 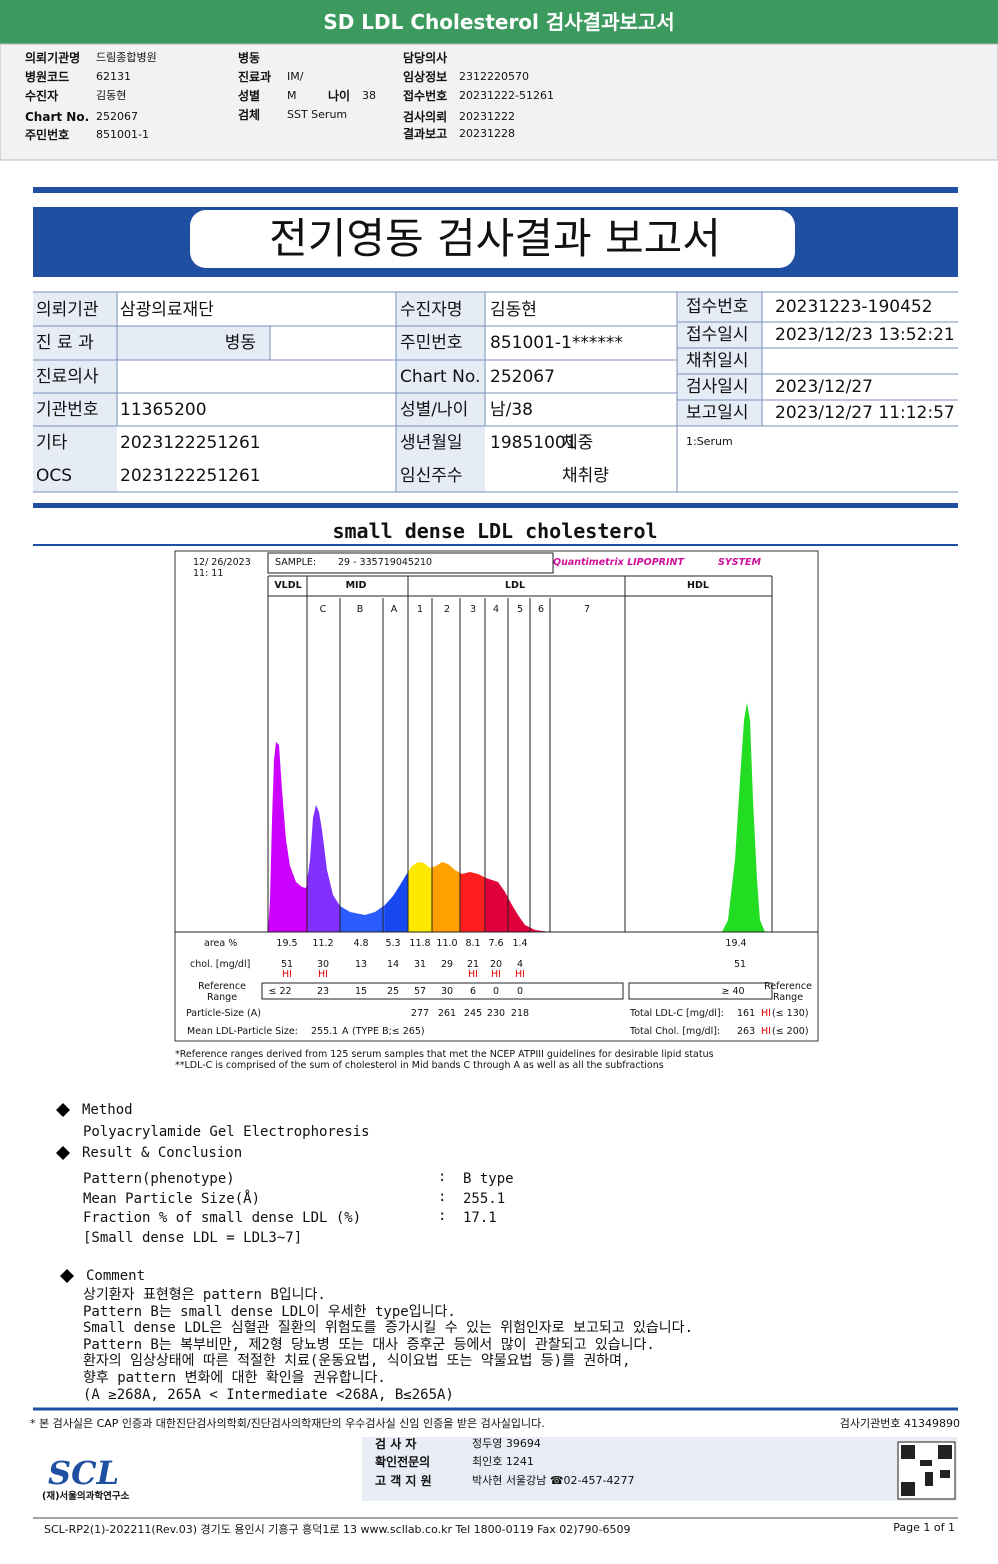 I want to click on chol-value: 31, so click(x=420, y=964).